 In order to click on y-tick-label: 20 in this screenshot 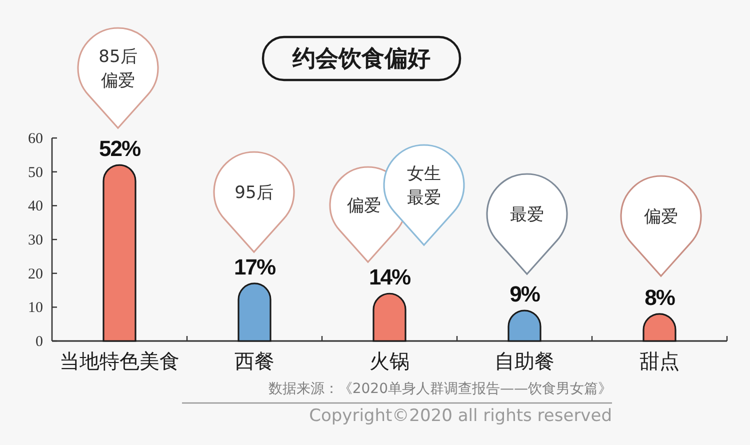, I will do `click(35, 274)`.